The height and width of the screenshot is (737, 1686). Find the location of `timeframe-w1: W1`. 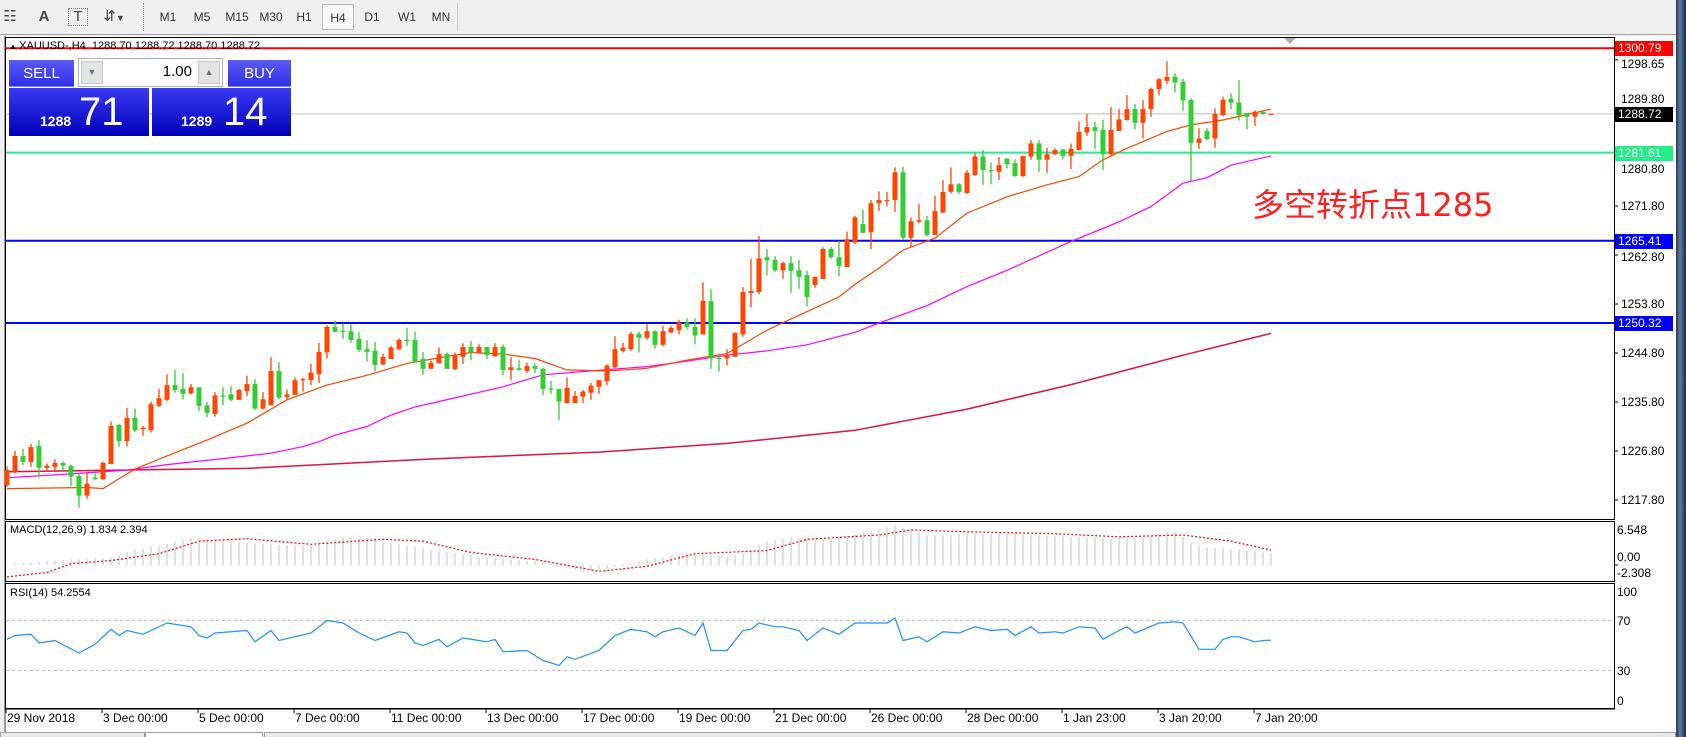

timeframe-w1: W1 is located at coordinates (407, 17).